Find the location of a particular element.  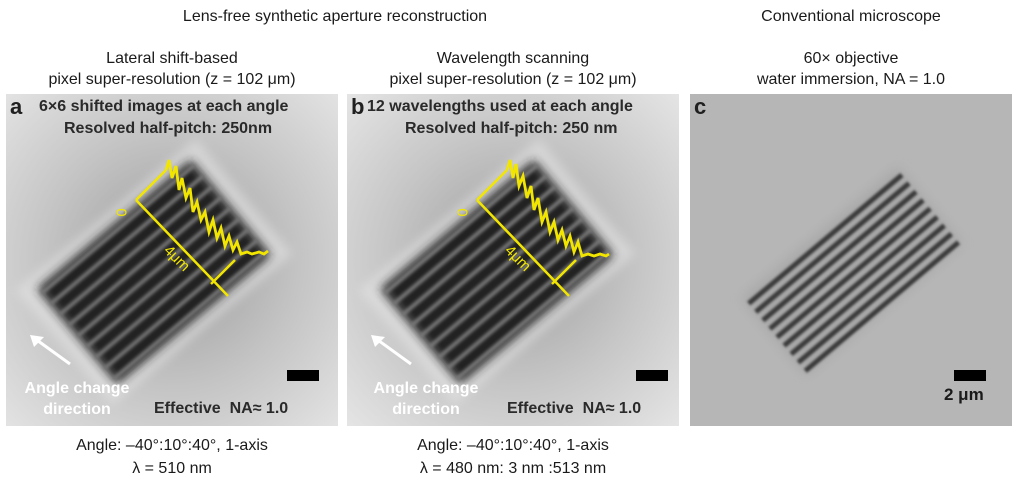

panel-b-scale-bar is located at coordinates (652, 375).